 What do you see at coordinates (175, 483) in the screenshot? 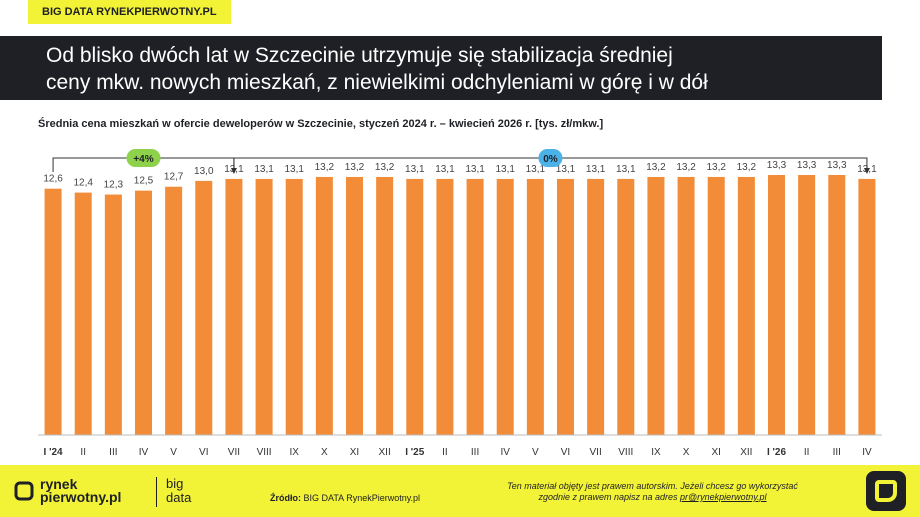
I see `logo-big-text: big` at bounding box center [175, 483].